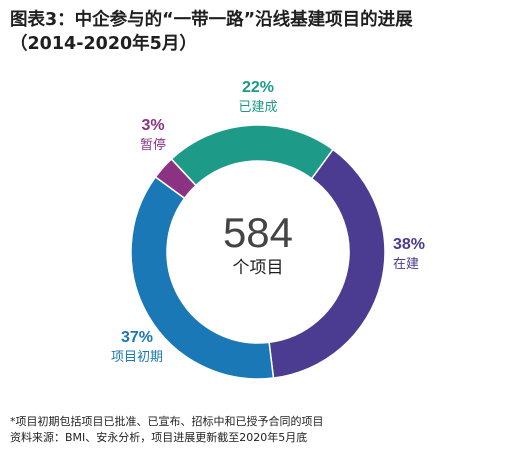  What do you see at coordinates (137, 337) in the screenshot?
I see `slice-percent-label: 37%` at bounding box center [137, 337].